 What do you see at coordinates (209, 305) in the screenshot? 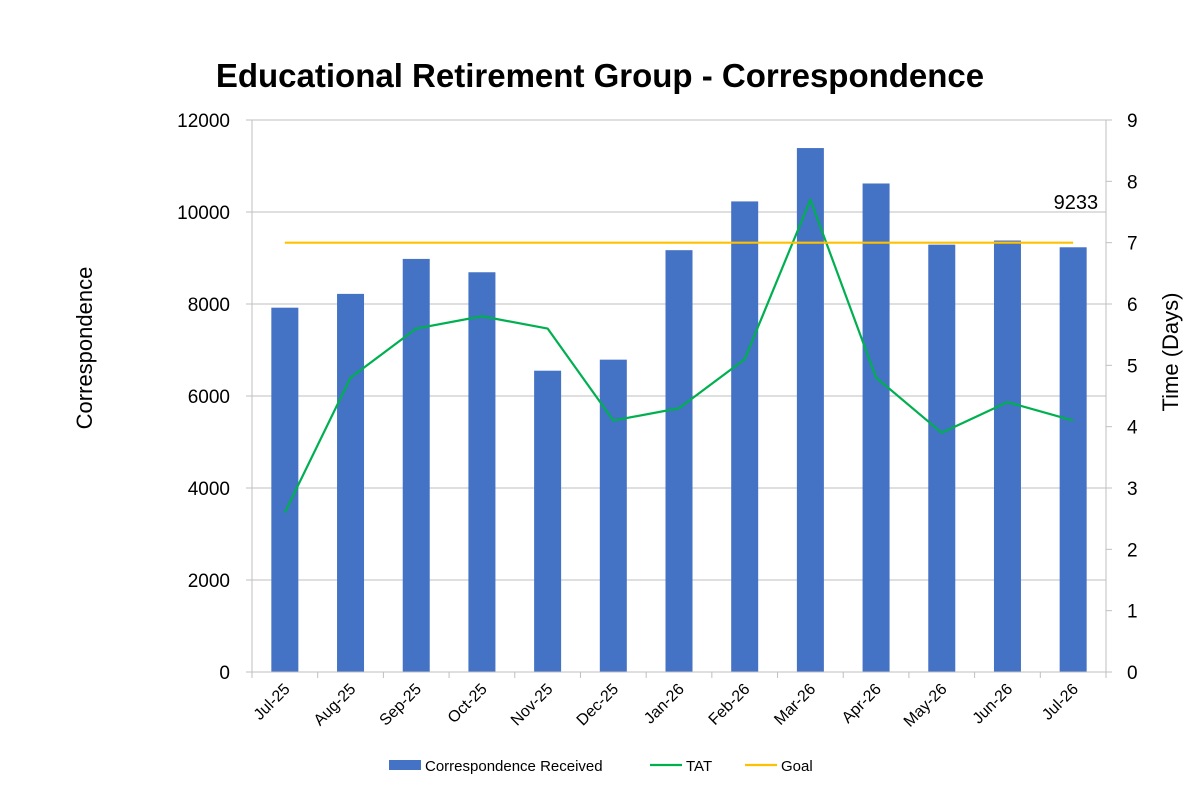
I see `y-tick-label: 8000` at bounding box center [209, 305].